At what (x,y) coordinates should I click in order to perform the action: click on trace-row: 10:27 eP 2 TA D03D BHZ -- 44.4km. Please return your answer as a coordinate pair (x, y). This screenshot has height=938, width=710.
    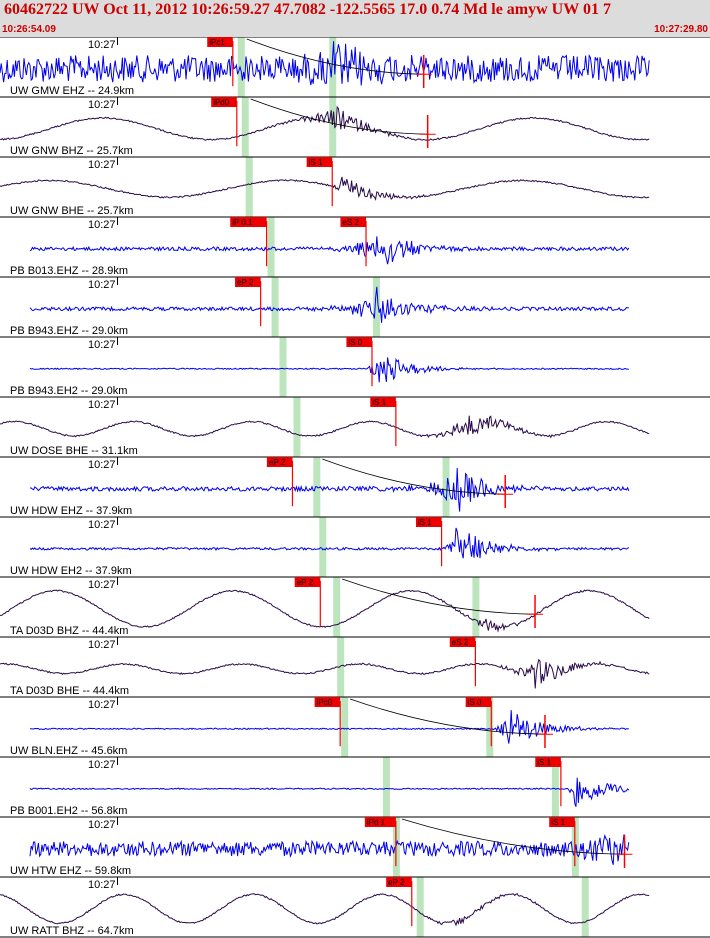
    Looking at the image, I should click on (355, 606).